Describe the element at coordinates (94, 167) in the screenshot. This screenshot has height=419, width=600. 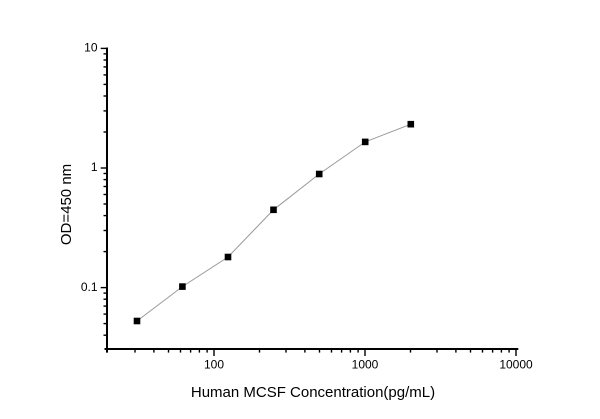
I see `svg-text: 1` at that location.